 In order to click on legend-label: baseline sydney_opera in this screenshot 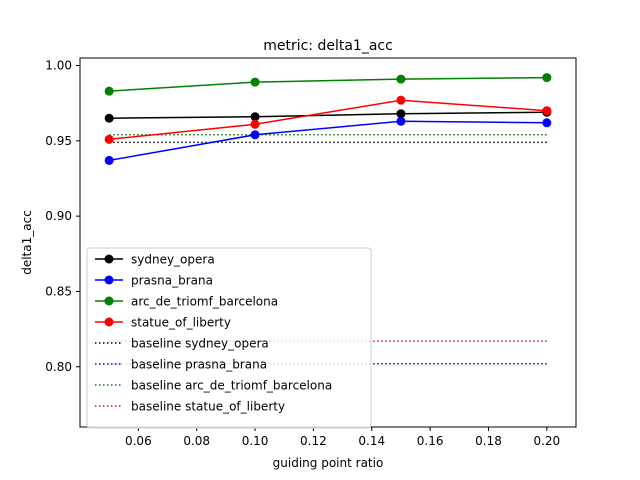, I will do `click(200, 344)`.